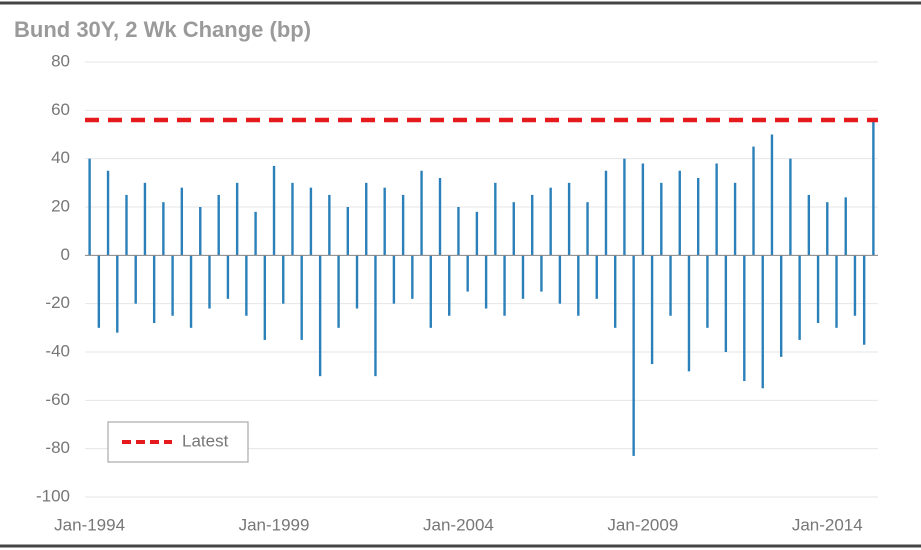  Describe the element at coordinates (57, 302) in the screenshot. I see `y-tick-label: -20` at that location.